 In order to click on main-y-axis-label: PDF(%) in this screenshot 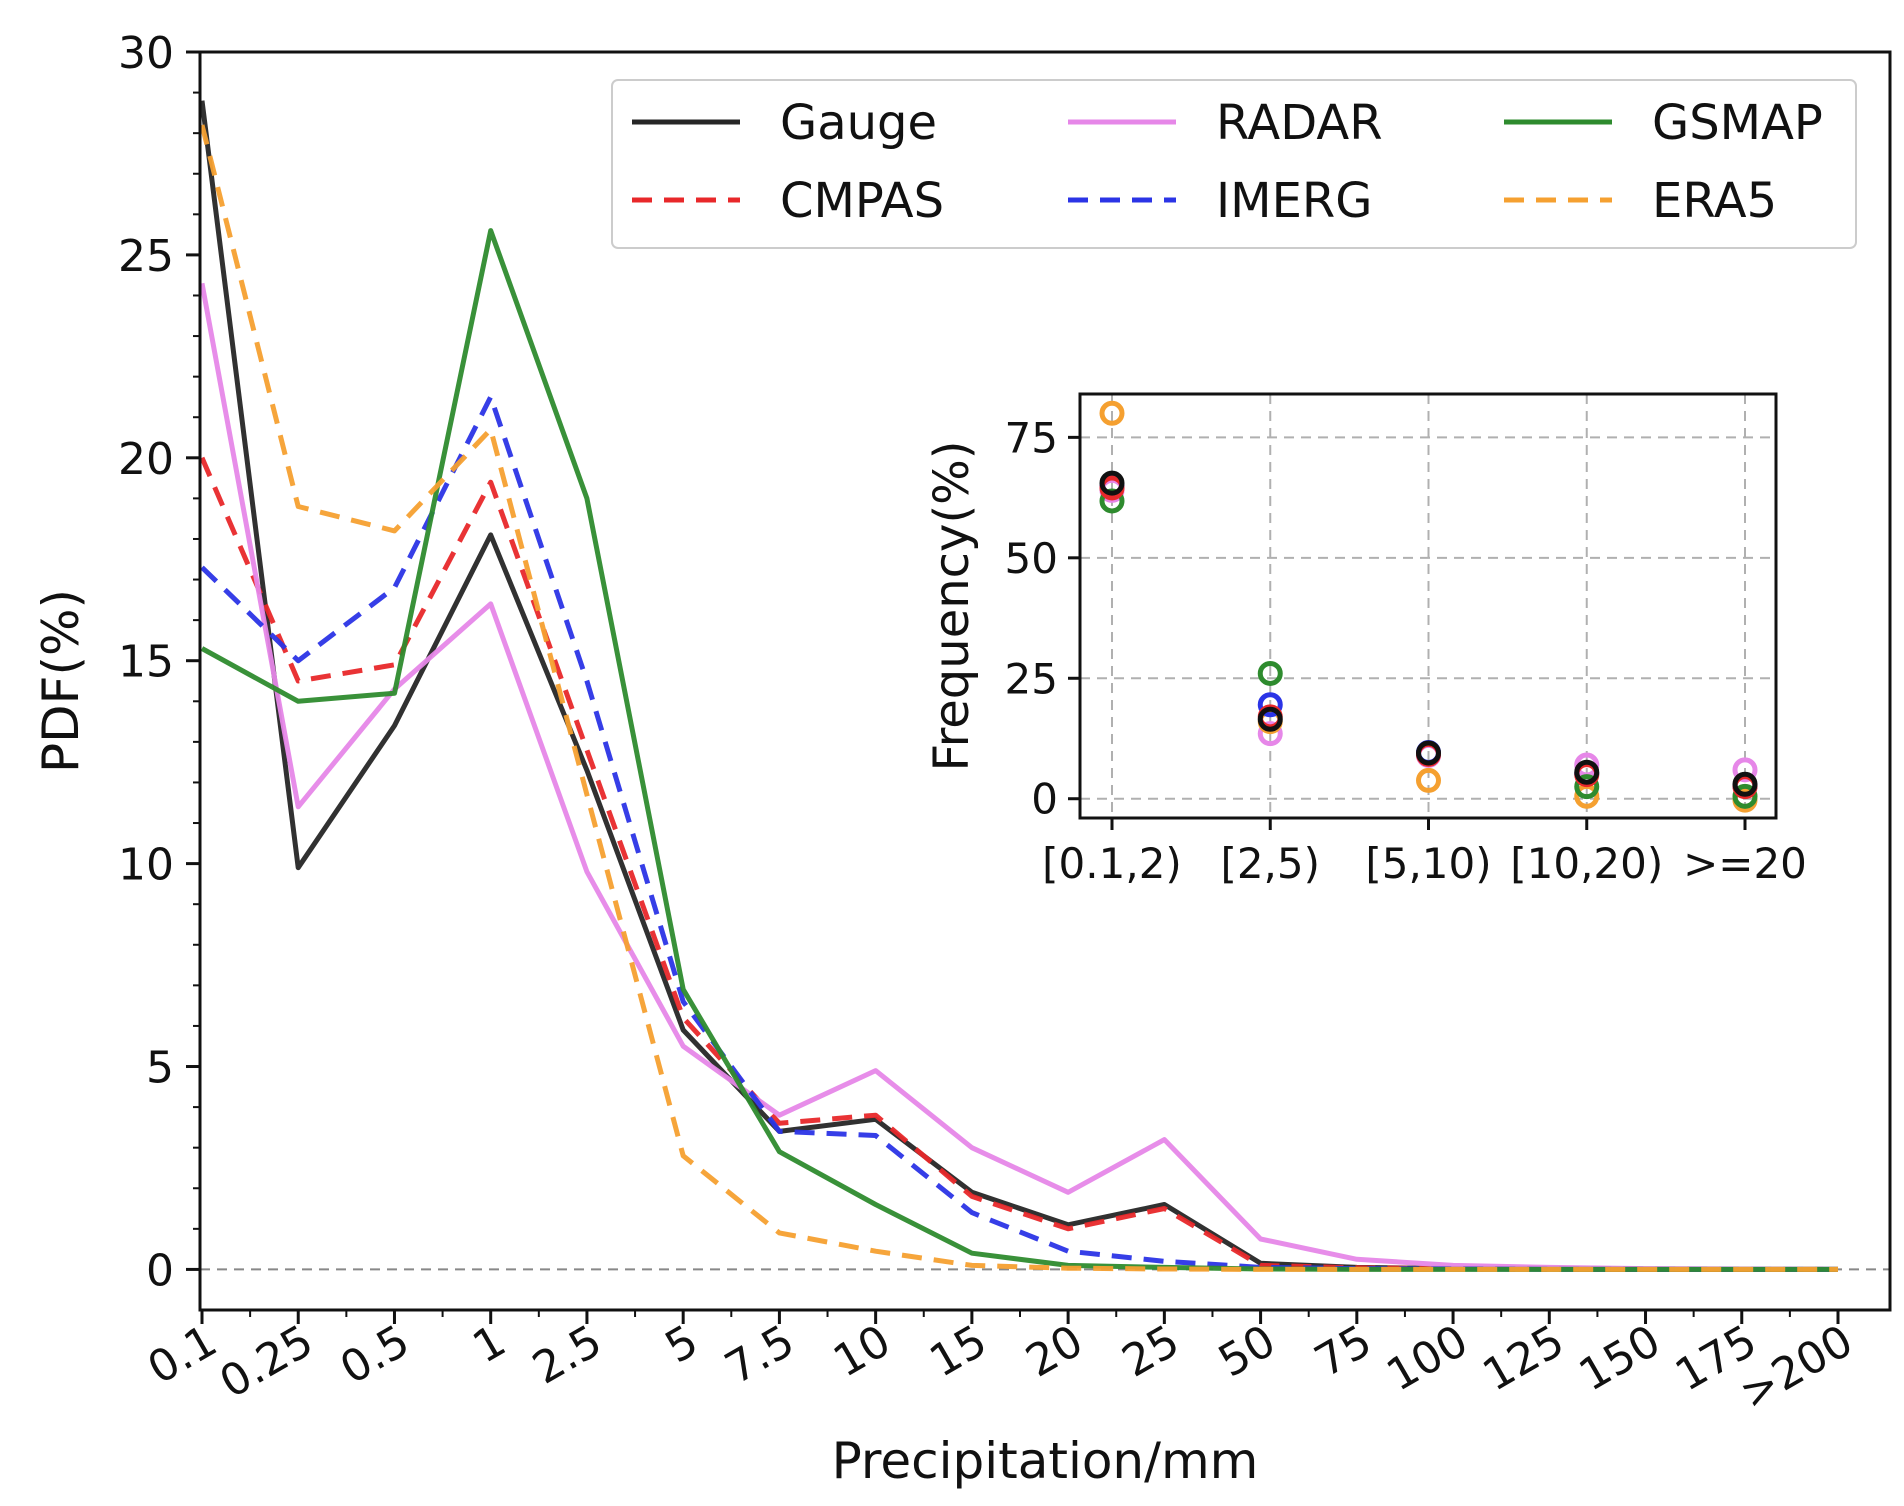, I will do `click(61, 681)`.